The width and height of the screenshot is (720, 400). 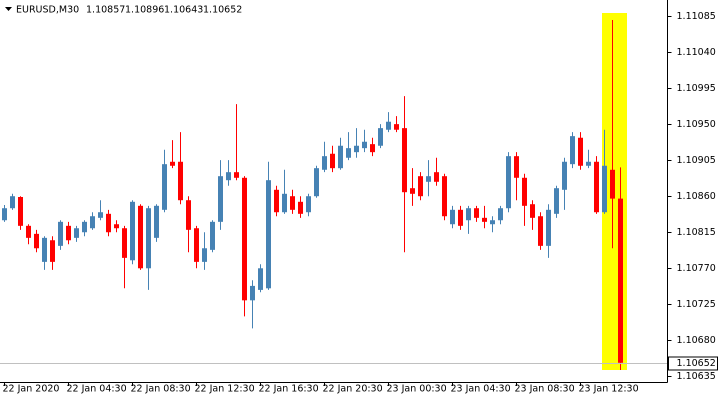 What do you see at coordinates (696, 363) in the screenshot?
I see `price-tag-label: 1.10652` at bounding box center [696, 363].